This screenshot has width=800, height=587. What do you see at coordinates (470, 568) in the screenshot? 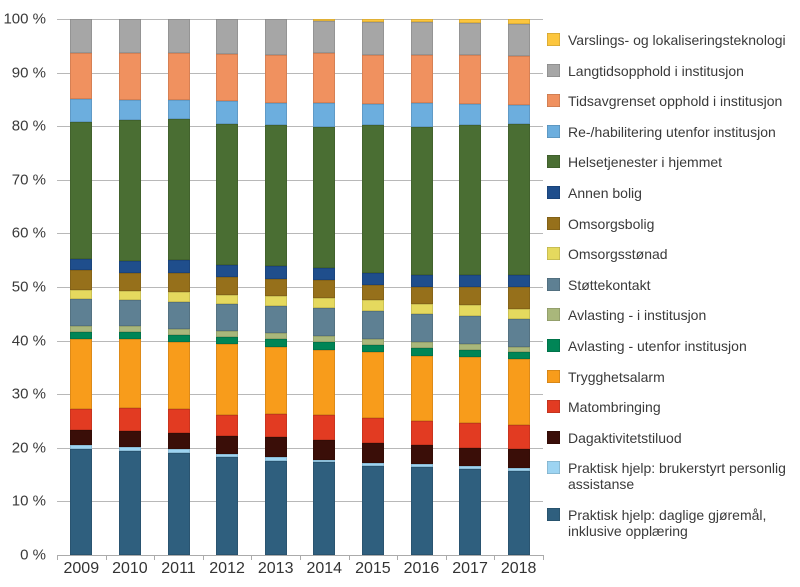
I see `x-axis-category-label: 2017` at bounding box center [470, 568].